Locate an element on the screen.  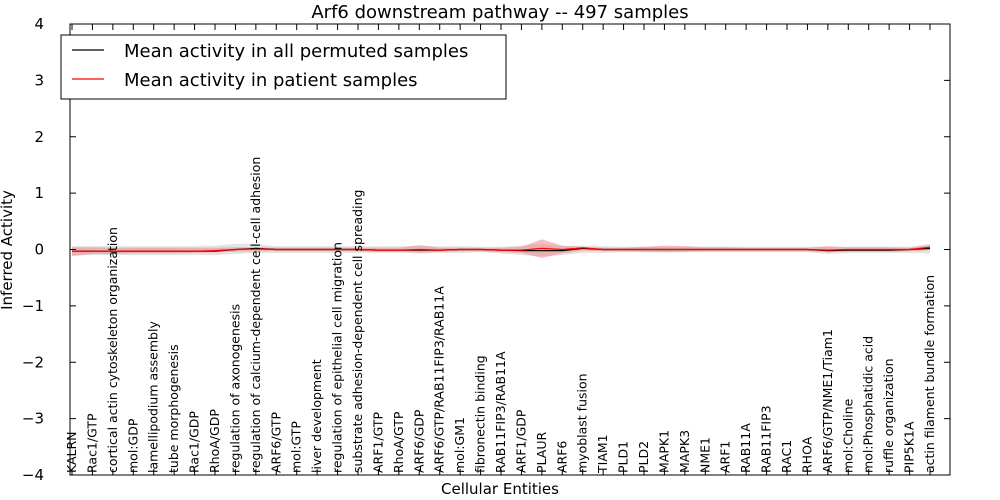
category-label: ARF6/GDP is located at coordinates (418, 441).